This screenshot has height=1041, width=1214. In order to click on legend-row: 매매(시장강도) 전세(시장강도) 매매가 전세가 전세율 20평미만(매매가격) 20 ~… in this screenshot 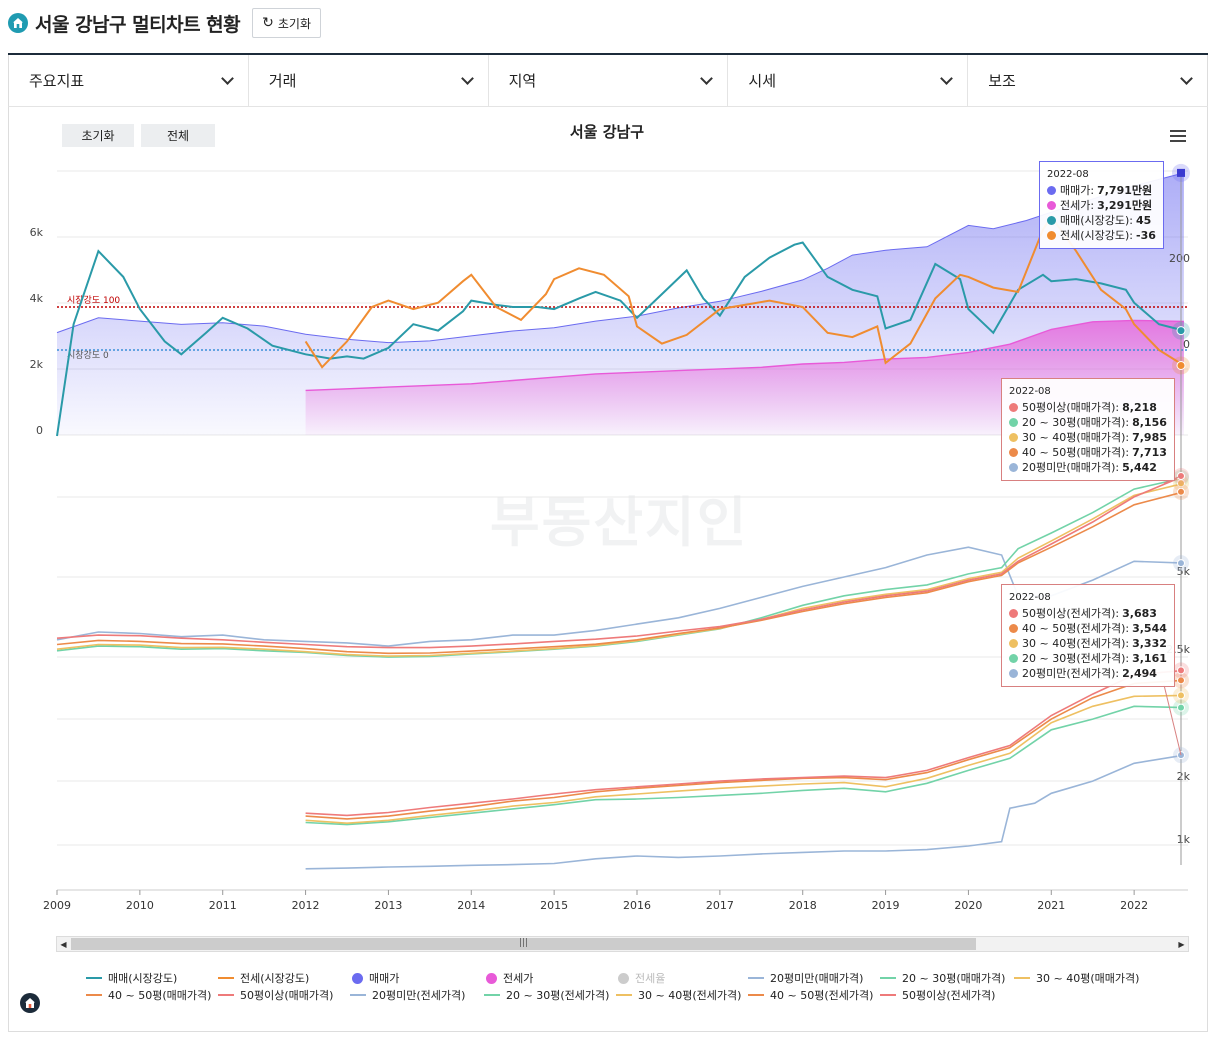, I will do `click(626, 978)`.